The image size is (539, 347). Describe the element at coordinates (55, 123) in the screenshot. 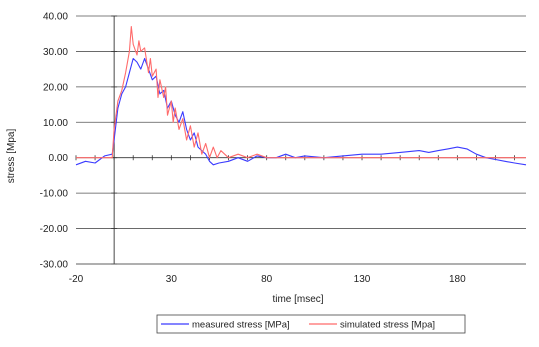

I see `y-tick-label: 10.00` at that location.